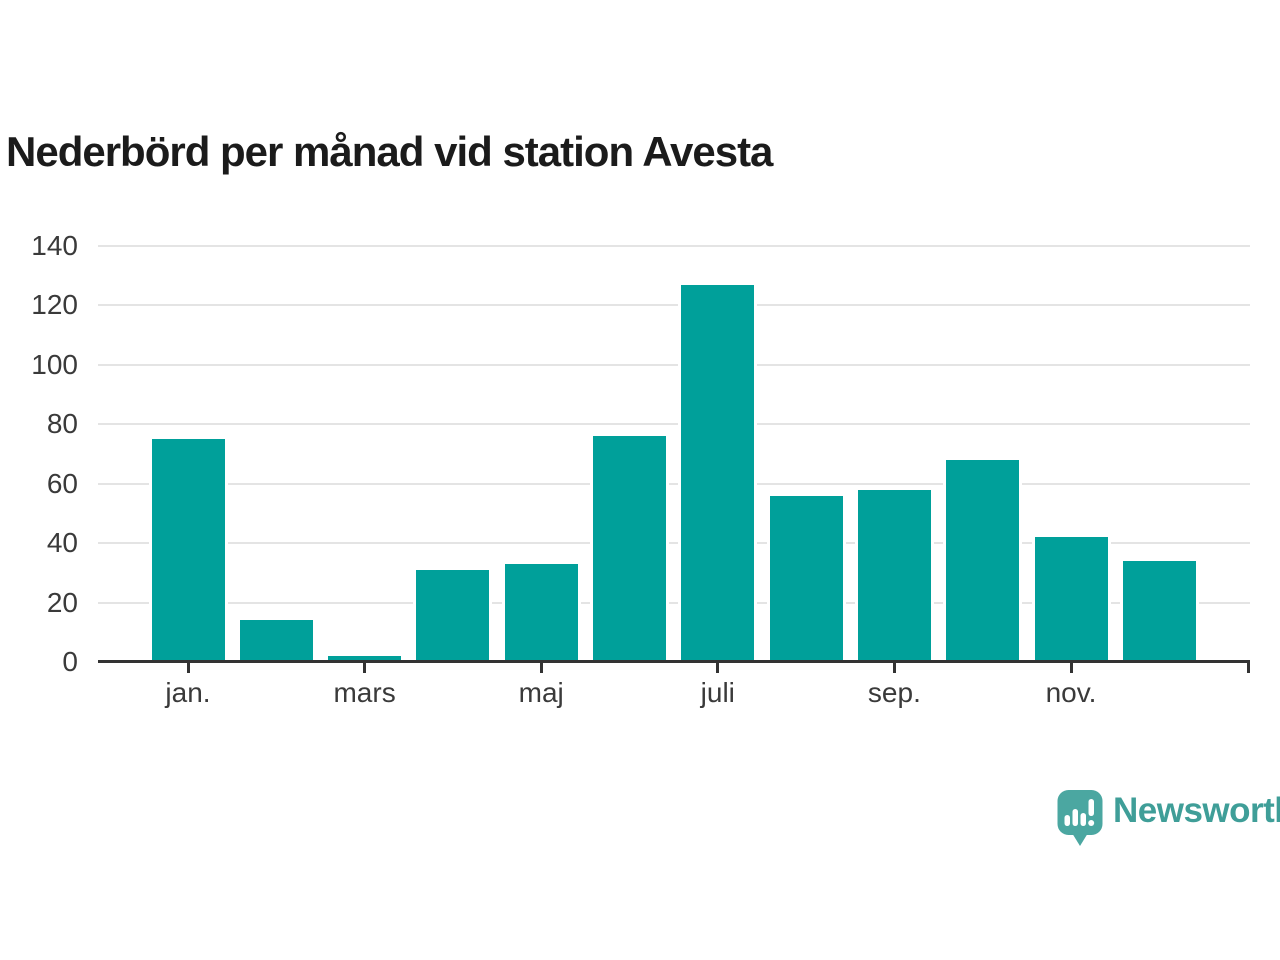 This screenshot has width=1280, height=960. What do you see at coordinates (1071, 667) in the screenshot?
I see `x-tick-nov` at bounding box center [1071, 667].